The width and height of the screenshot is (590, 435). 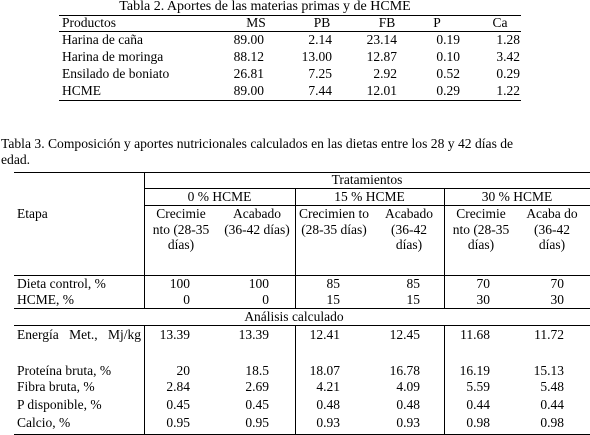 What do you see at coordinates (367, 205) in the screenshot?
I see `table3-groups-rule` at bounding box center [367, 205].